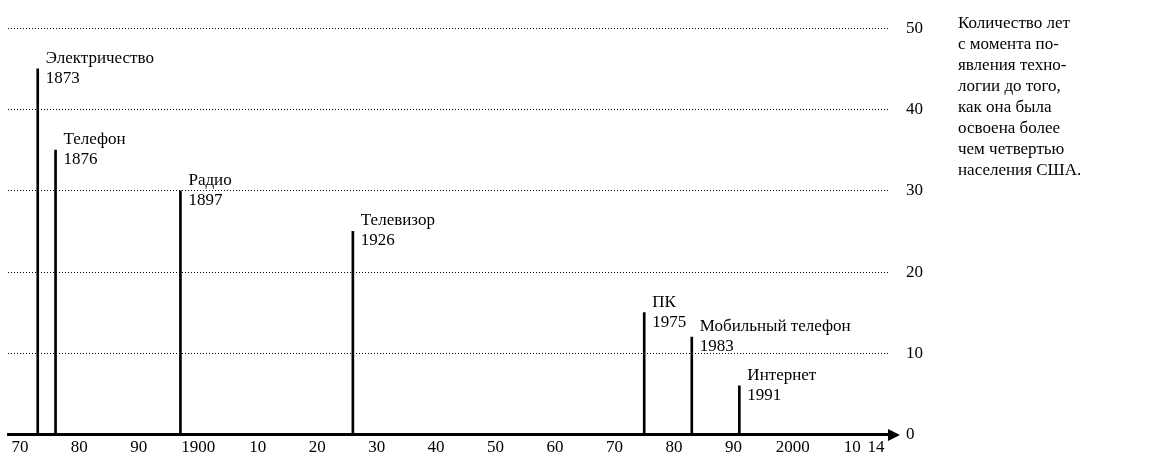  I want to click on x-tick-label: 30, so click(377, 447).